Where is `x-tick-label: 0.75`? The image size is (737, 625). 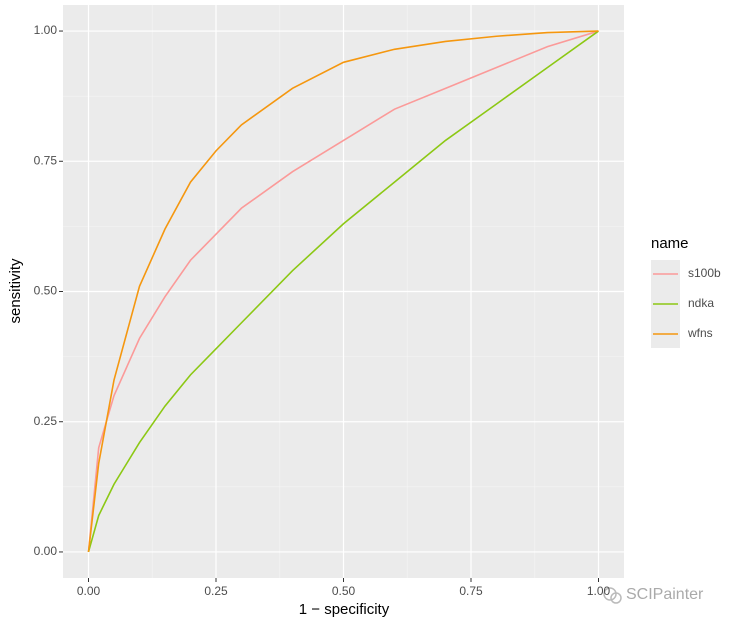 x-tick-label: 0.75 is located at coordinates (471, 591).